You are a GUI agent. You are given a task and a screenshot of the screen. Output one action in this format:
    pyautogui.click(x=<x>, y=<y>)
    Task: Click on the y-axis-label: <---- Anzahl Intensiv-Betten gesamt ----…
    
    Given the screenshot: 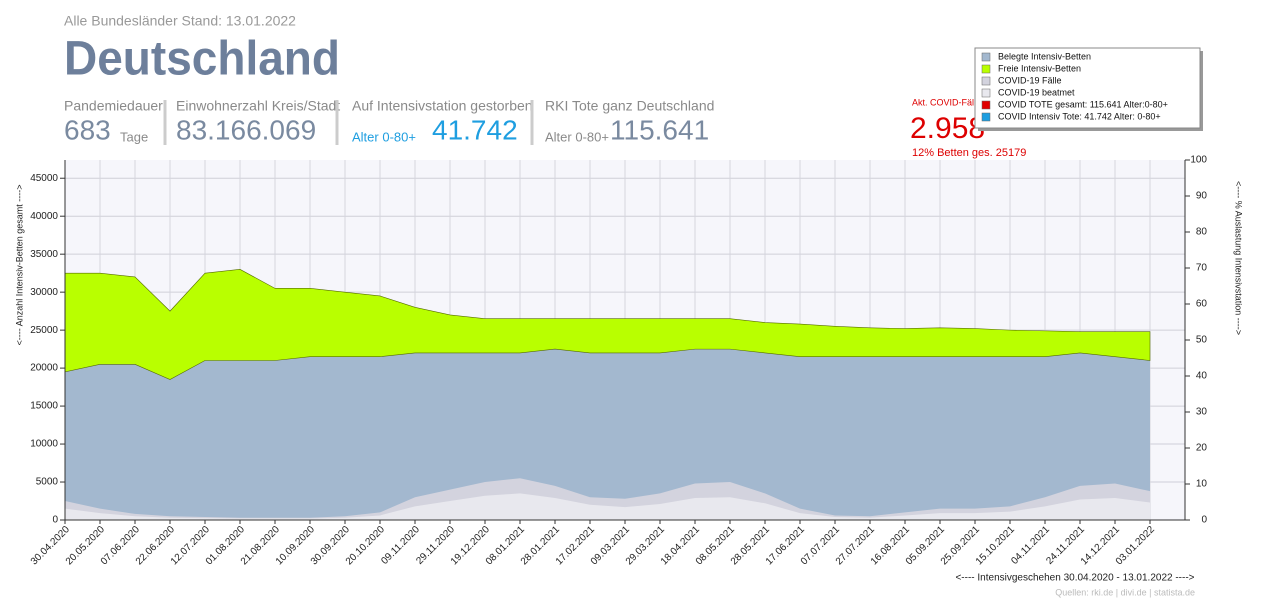 What is the action you would take?
    pyautogui.click(x=19, y=264)
    